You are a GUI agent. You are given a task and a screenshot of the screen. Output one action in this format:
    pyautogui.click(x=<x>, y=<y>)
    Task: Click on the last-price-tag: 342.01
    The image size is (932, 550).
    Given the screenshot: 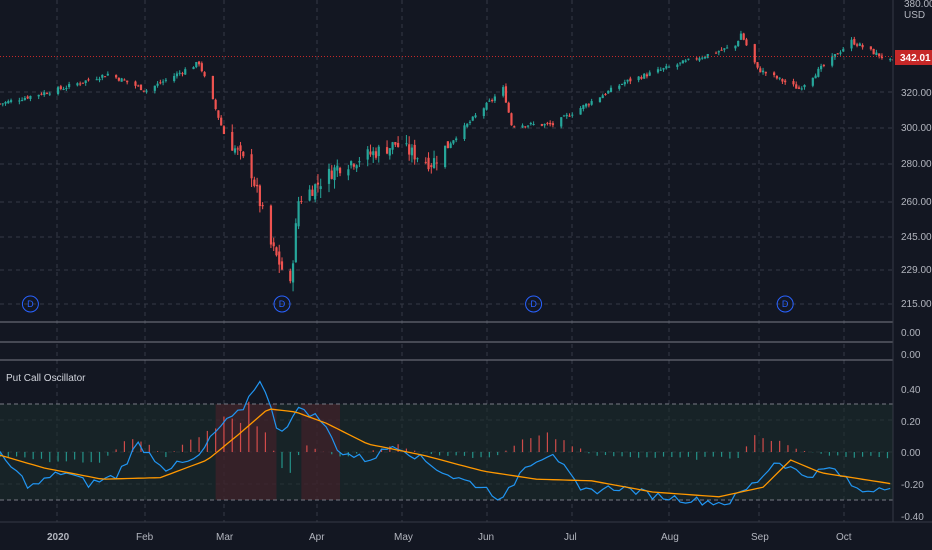 What is the action you would take?
    pyautogui.click(x=913, y=57)
    